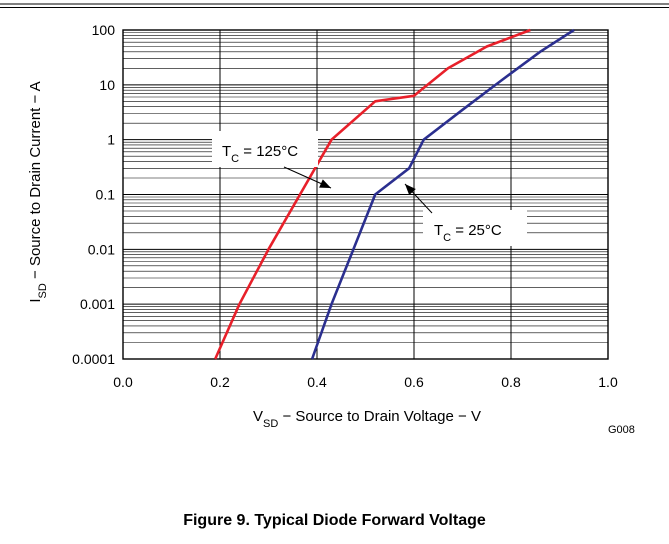 Image resolution: width=669 pixels, height=544 pixels. I want to click on callout-label-tc-125: TC = 125°C, so click(260, 154).